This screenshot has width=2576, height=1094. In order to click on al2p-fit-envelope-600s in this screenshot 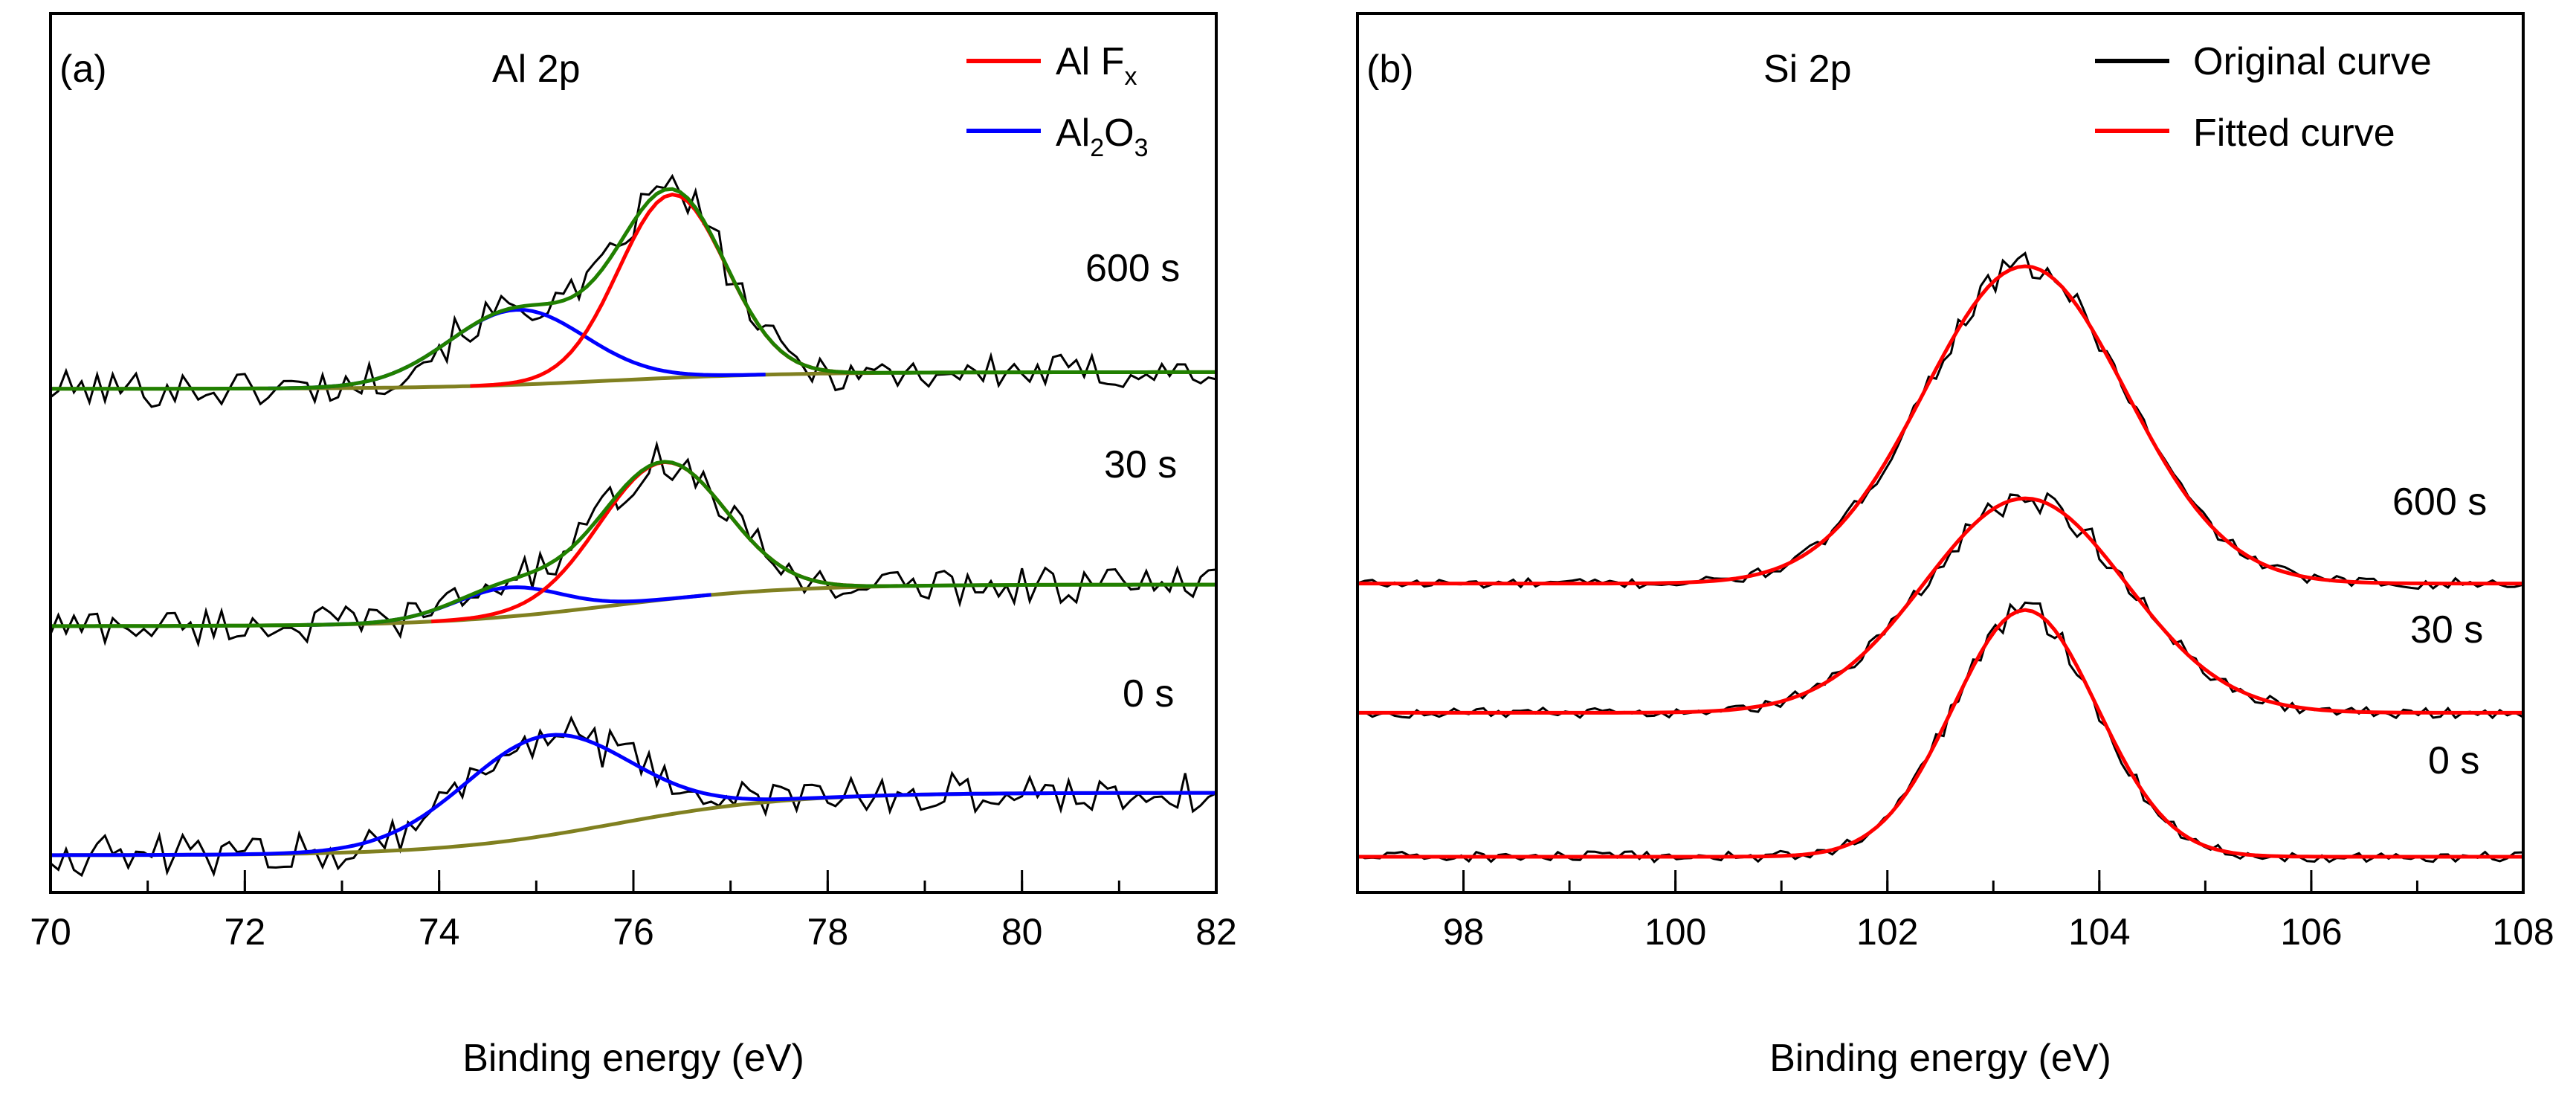, I will do `click(633, 289)`.